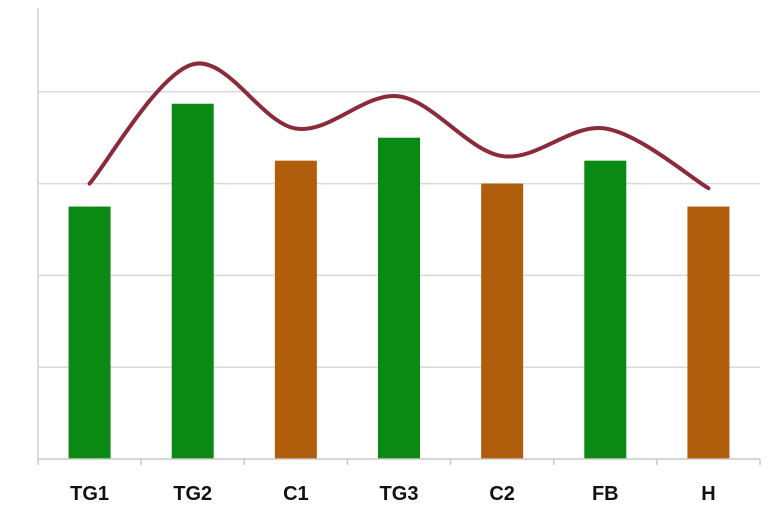 The image size is (777, 513). I want to click on x-tick-labels: TG1 TG2 C1 TG3 C2 FB H, so click(393, 494).